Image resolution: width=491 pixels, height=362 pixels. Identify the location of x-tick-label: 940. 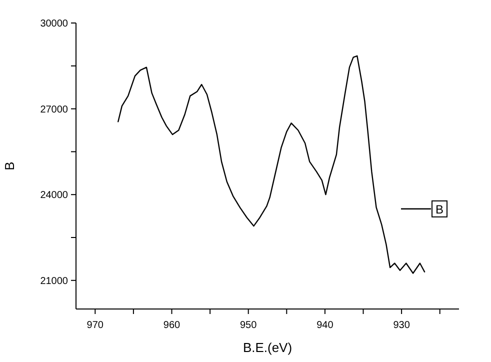
(325, 325).